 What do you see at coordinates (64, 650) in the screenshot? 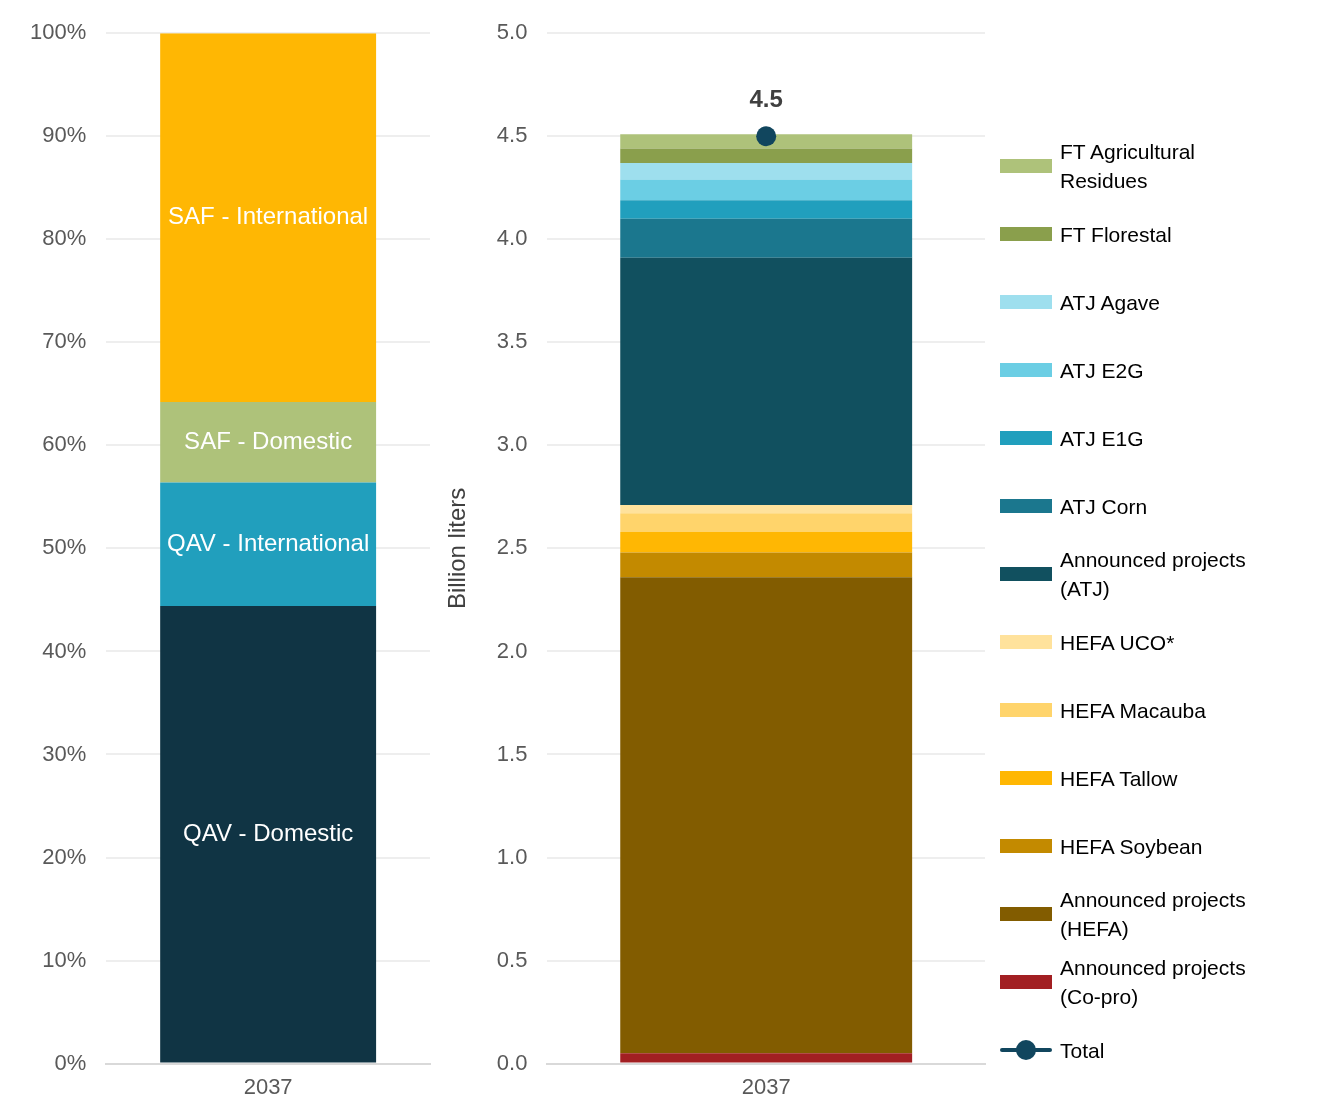
I see `y-tick-label: 40%` at bounding box center [64, 650].